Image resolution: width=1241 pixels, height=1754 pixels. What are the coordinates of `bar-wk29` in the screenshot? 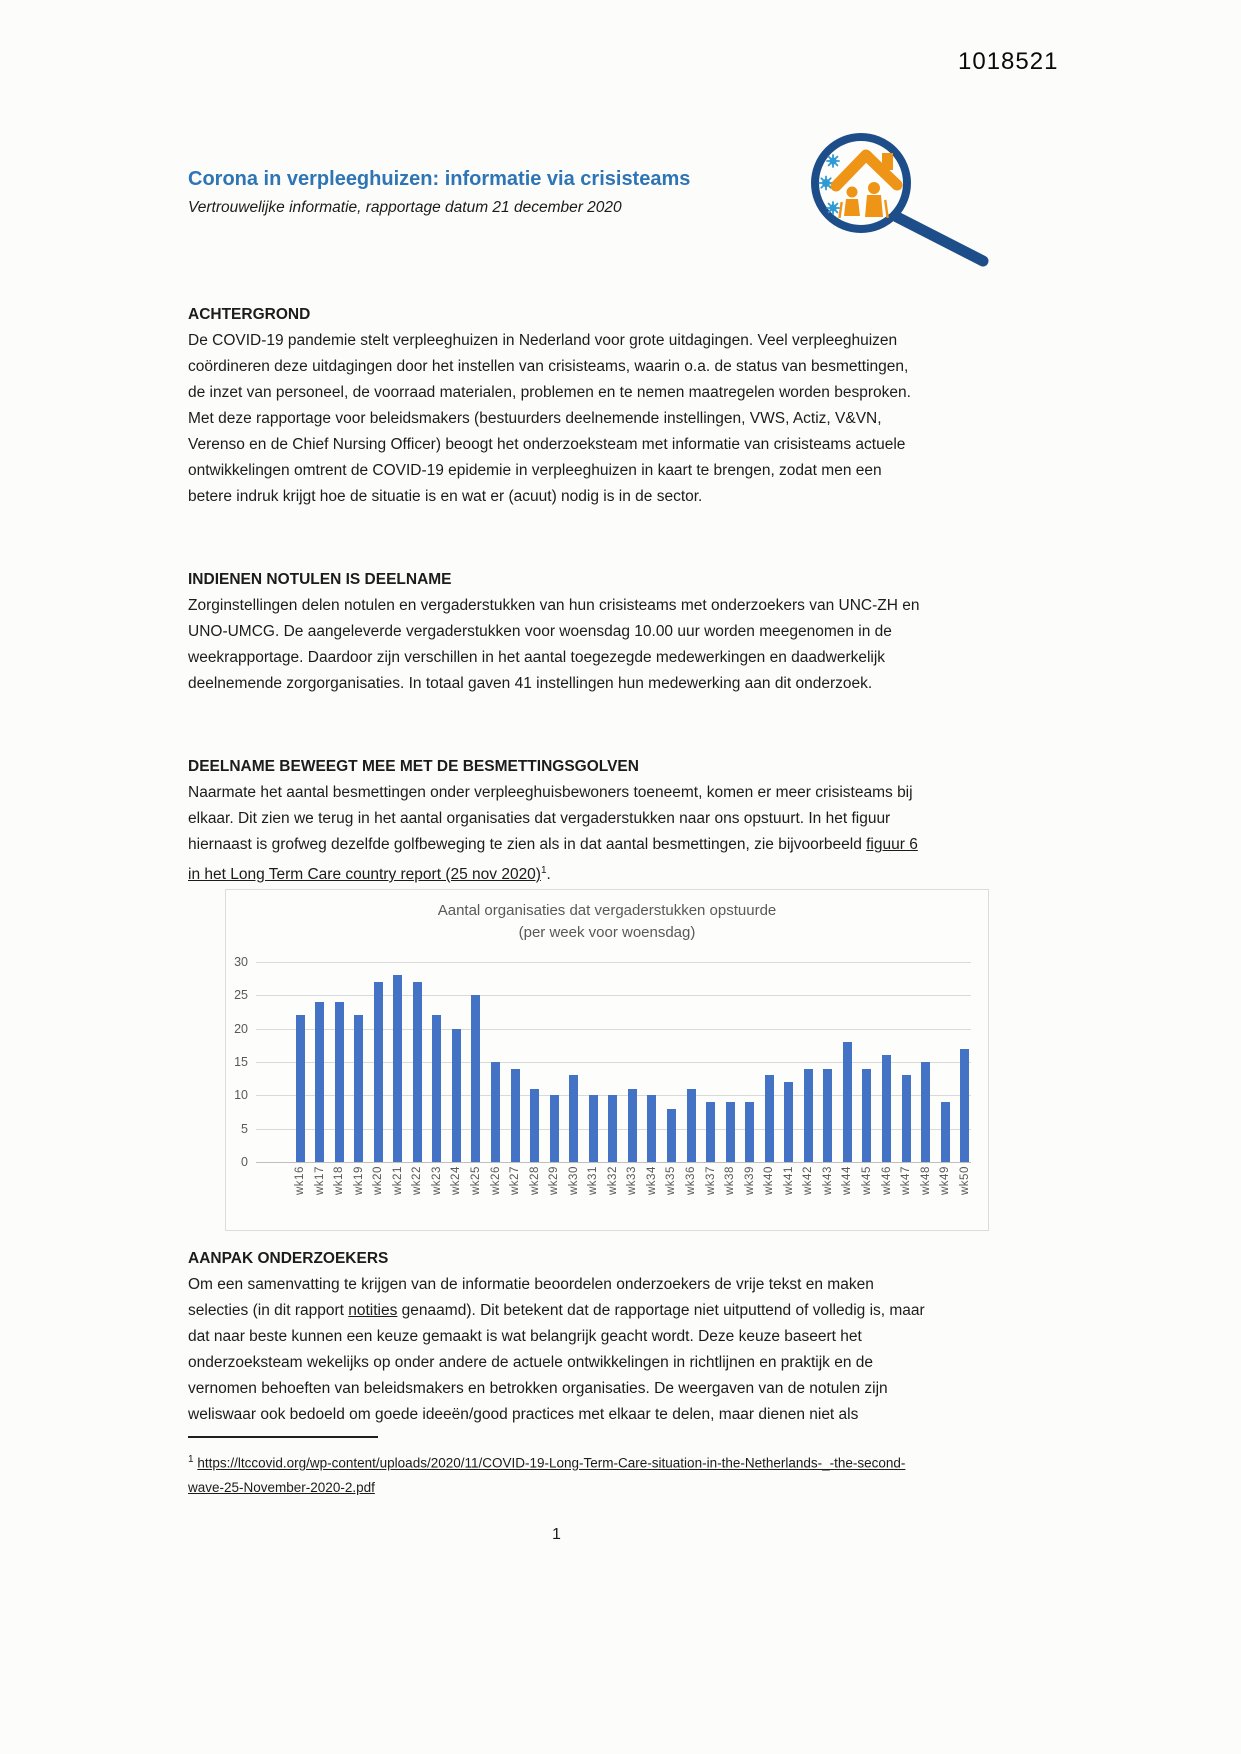 It's located at (554, 1128).